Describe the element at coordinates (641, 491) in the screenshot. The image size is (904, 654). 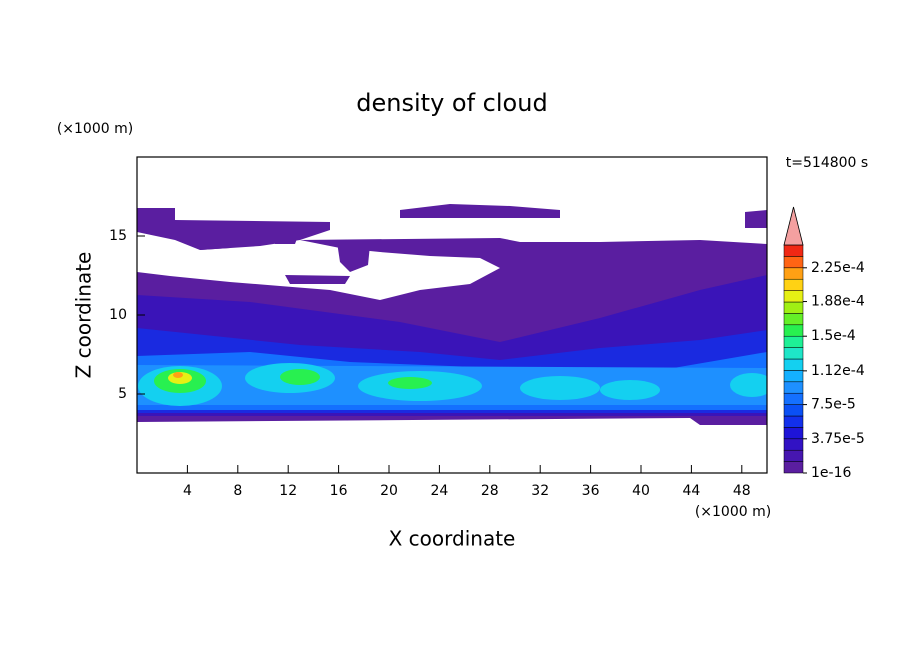
I see `x-tick-label: 40` at that location.